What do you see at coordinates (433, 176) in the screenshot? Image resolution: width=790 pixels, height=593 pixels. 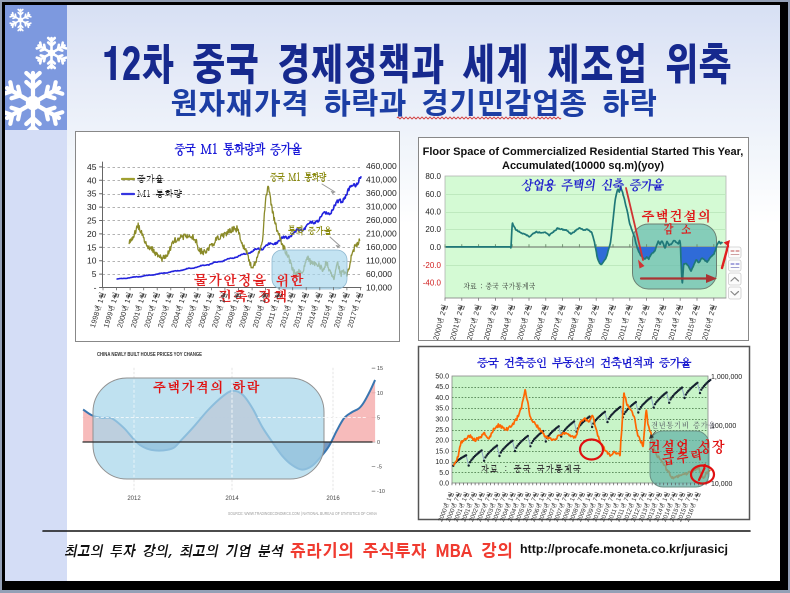 I see `svg-text: 80.0` at bounding box center [433, 176].